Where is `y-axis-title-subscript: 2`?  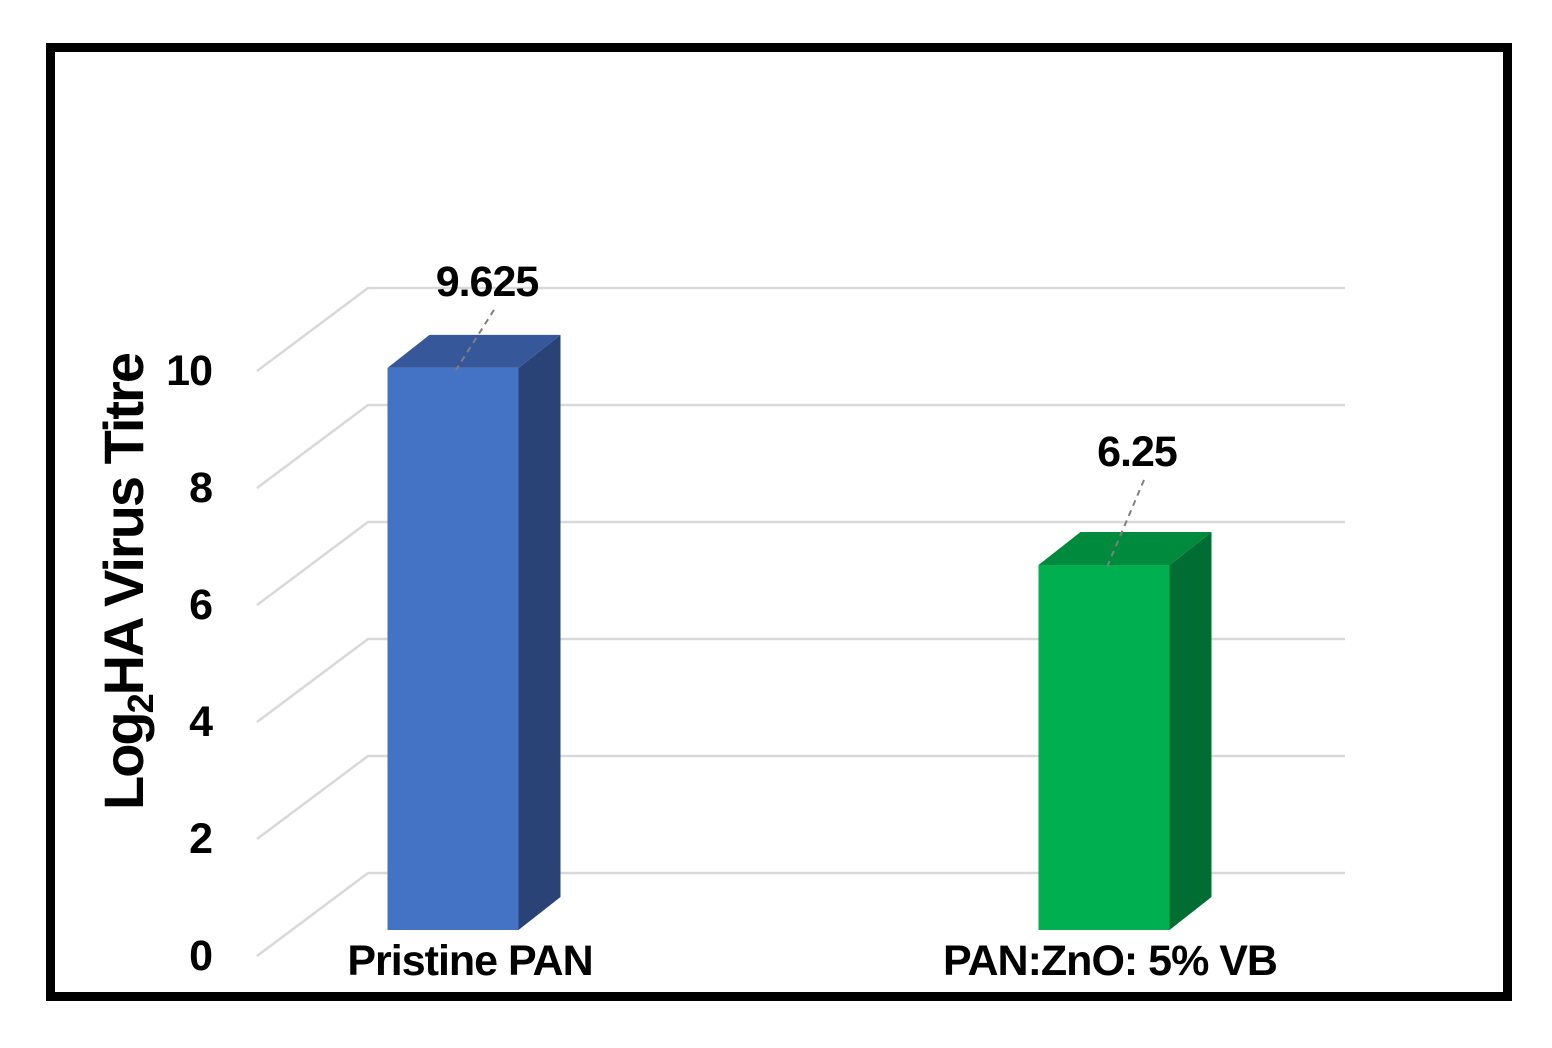
y-axis-title-subscript: 2 is located at coordinates (140, 703).